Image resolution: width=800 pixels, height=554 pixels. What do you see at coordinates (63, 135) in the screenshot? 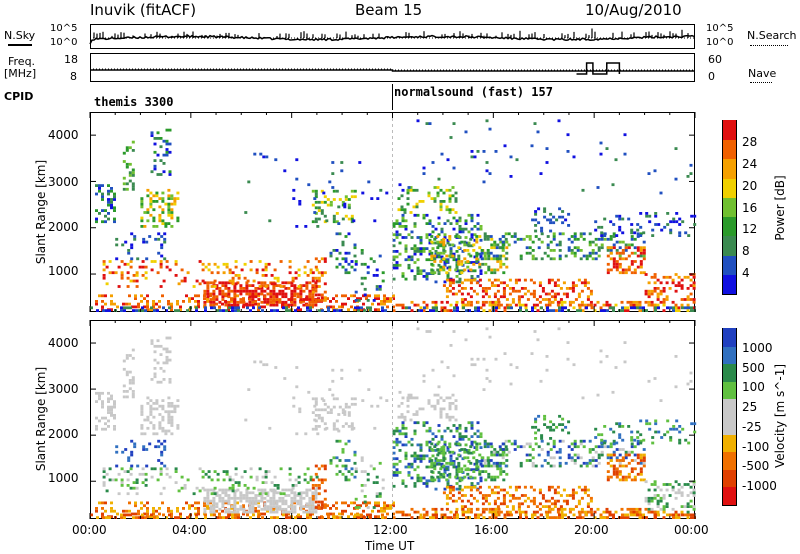
I see `power-ytick: 4000` at bounding box center [63, 135].